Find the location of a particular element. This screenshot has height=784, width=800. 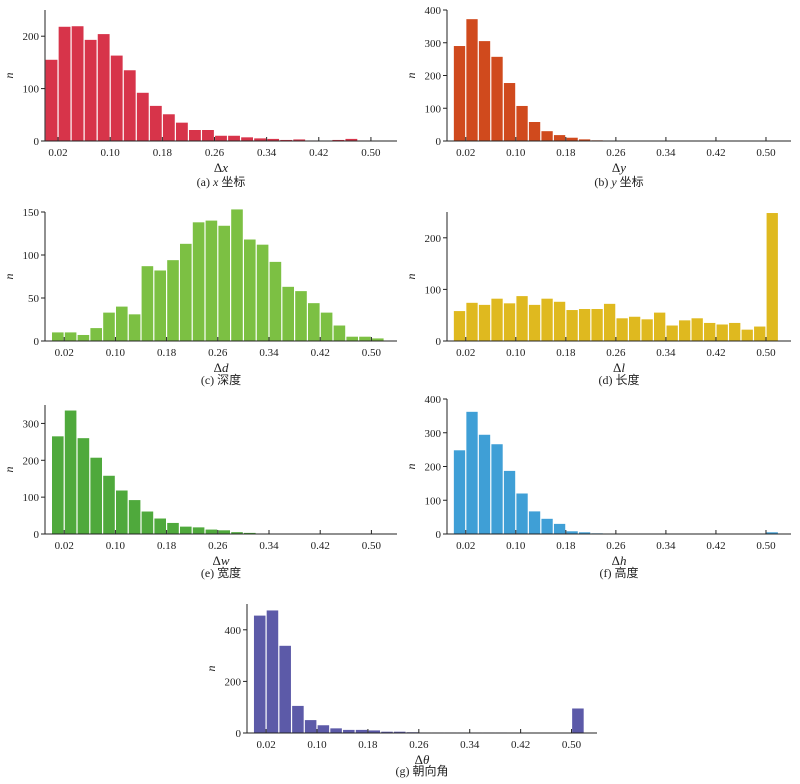

x-tick-label-e-3: 0.26 is located at coordinates (218, 546).